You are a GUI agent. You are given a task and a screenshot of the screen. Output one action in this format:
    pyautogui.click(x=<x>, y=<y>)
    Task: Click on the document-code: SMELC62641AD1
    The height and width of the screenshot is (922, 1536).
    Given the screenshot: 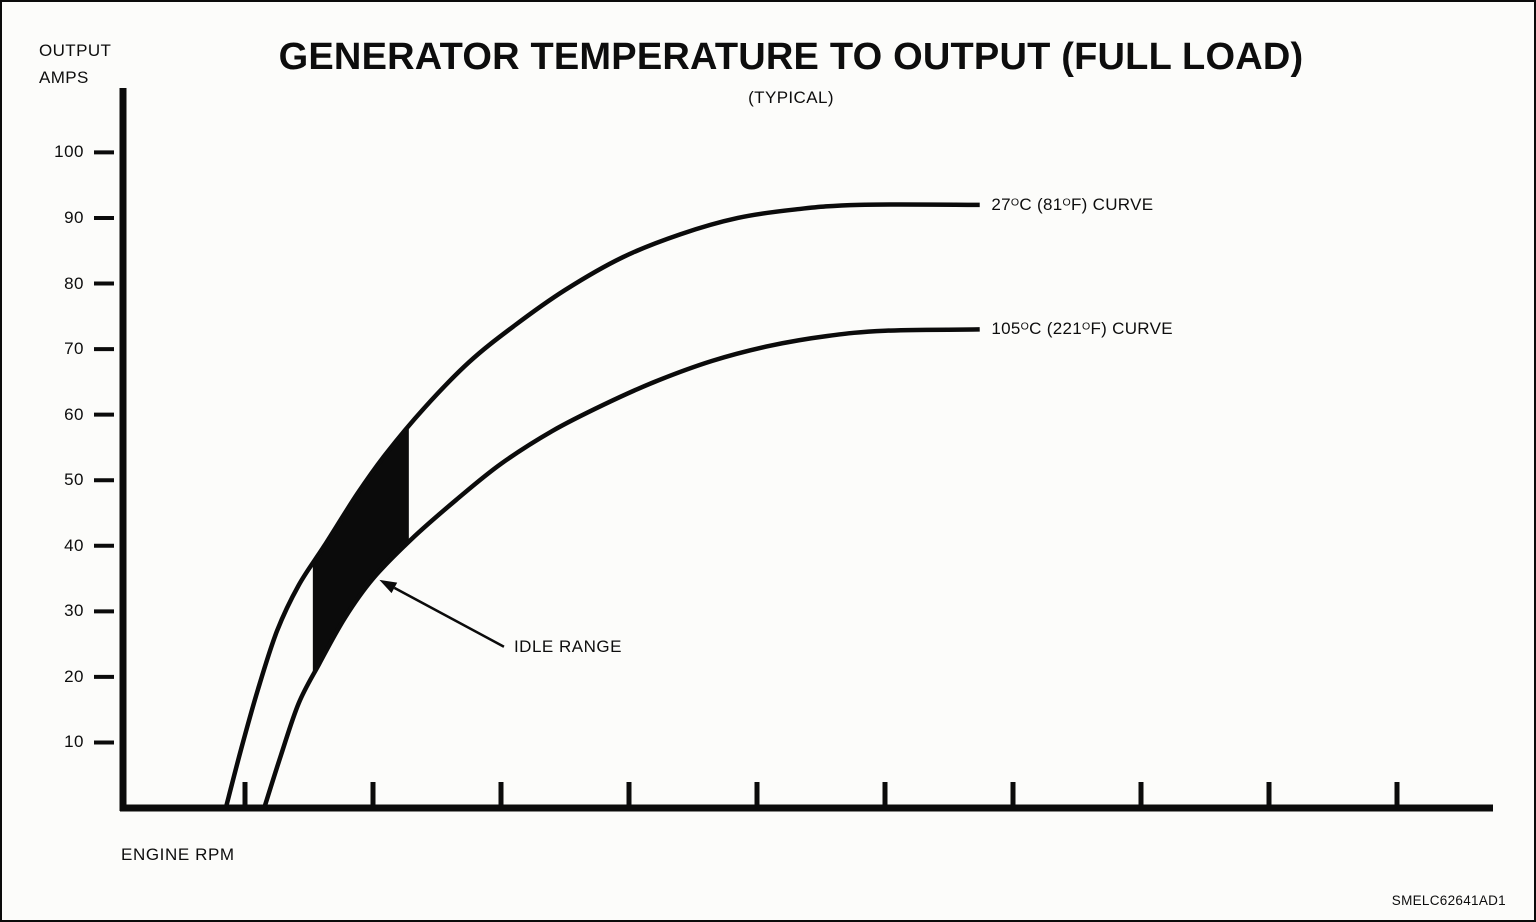 What is the action you would take?
    pyautogui.click(x=1448, y=900)
    